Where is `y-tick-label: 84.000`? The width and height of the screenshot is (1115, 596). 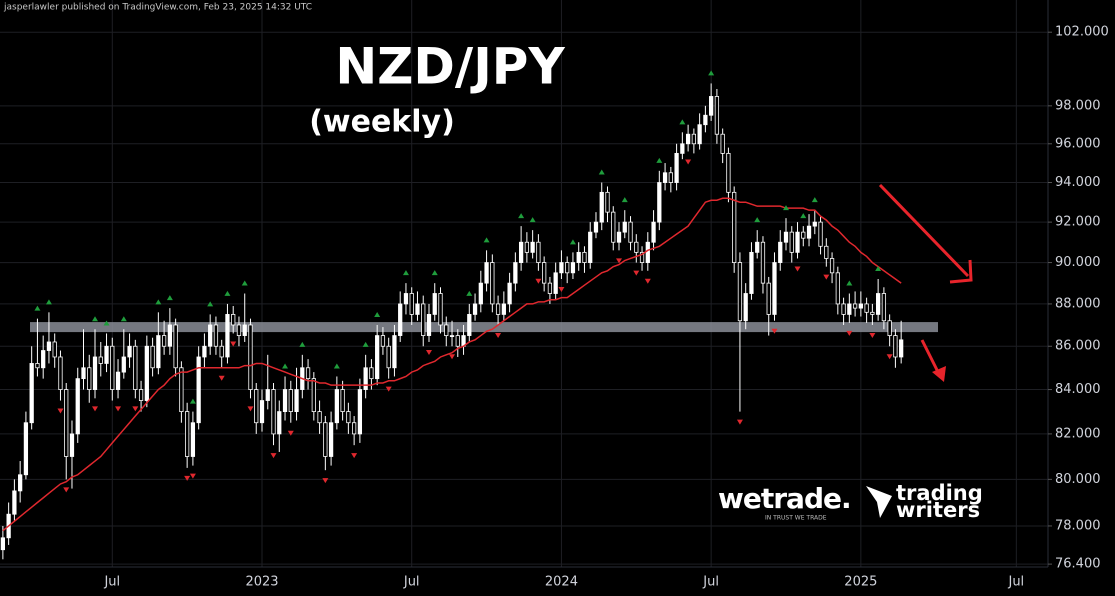 y-tick-label: 84.000 is located at coordinates (1078, 389).